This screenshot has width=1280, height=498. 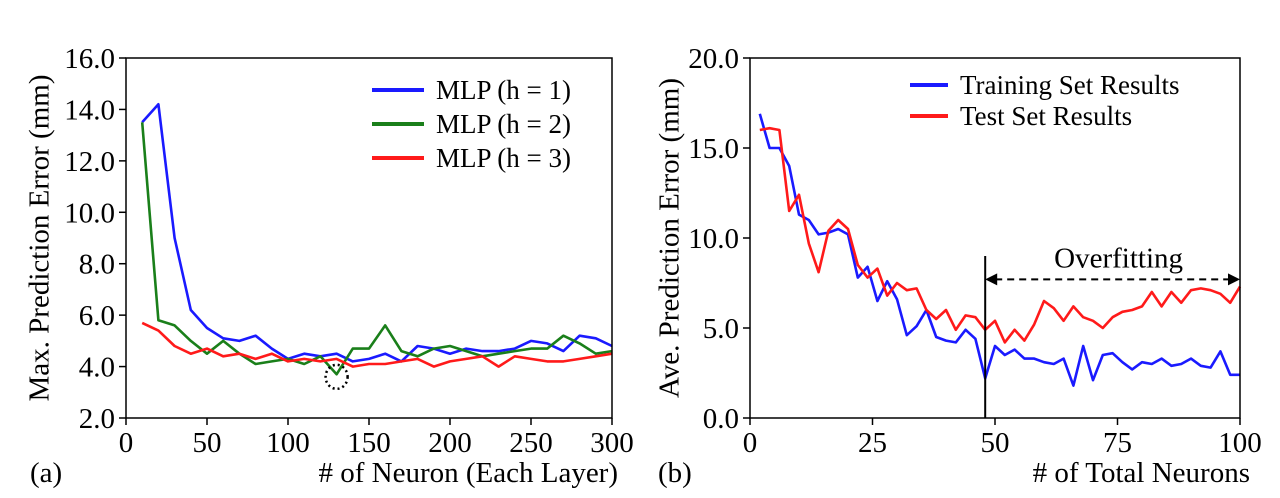 What do you see at coordinates (995, 443) in the screenshot?
I see `b-x-tick-label: 50` at bounding box center [995, 443].